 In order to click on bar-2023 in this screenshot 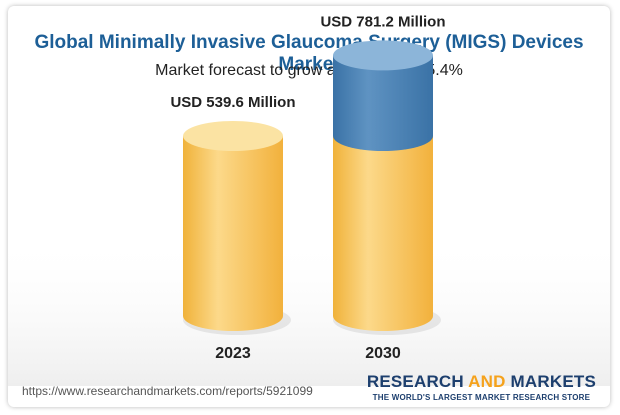, I will do `click(233, 233)`.